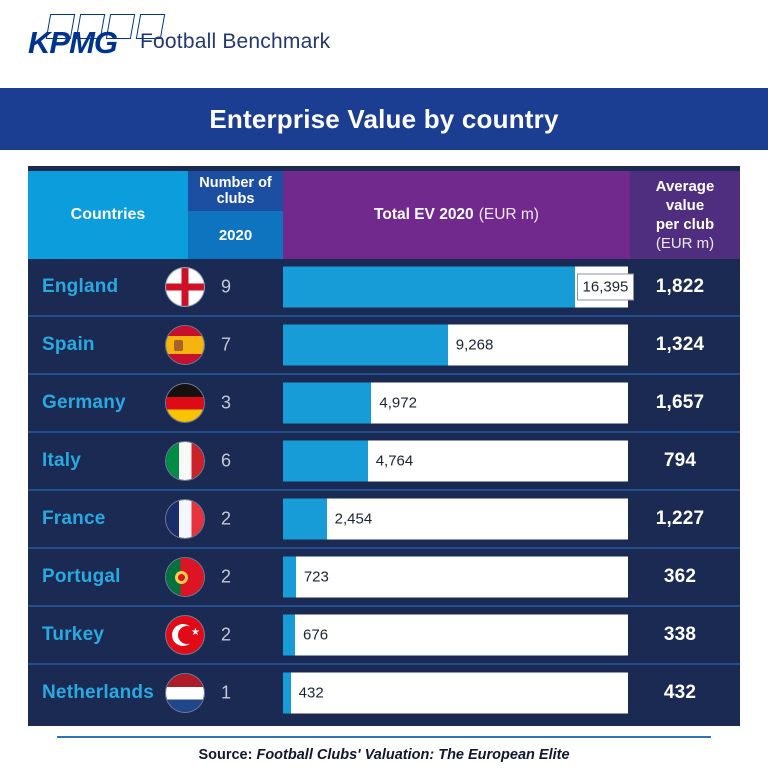 The image size is (768, 784). I want to click on table-row: Italy 6 4,764 794, so click(384, 460).